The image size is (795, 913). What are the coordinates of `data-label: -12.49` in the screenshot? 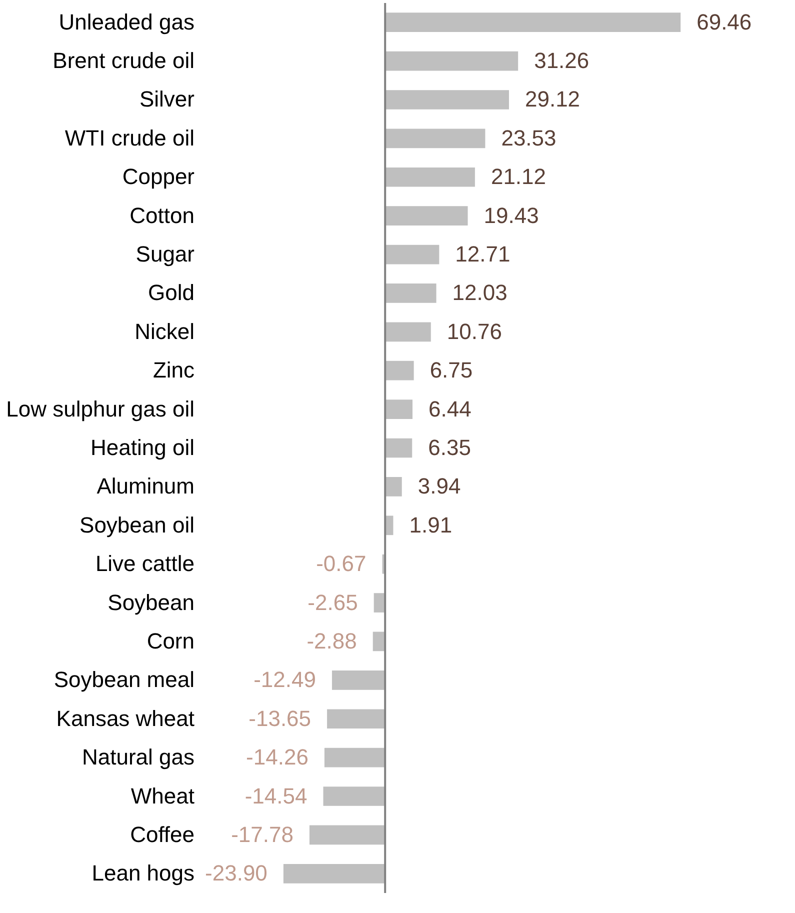 It's located at (285, 679).